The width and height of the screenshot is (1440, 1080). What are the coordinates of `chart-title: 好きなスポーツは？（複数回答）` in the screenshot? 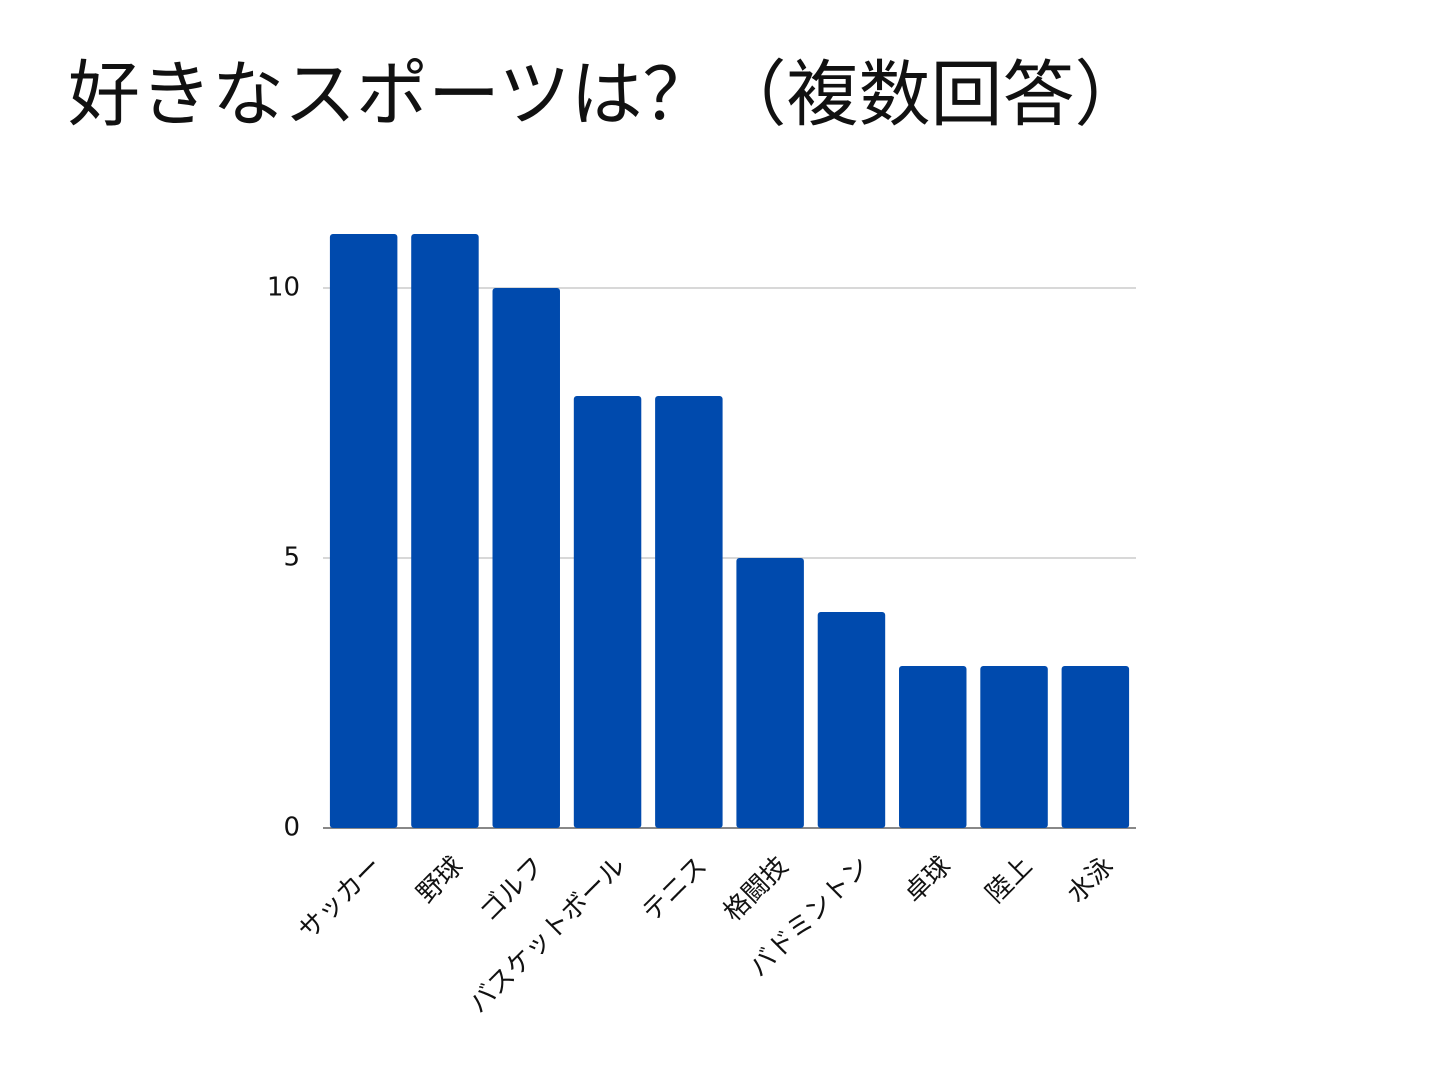 It's located at (607, 95).